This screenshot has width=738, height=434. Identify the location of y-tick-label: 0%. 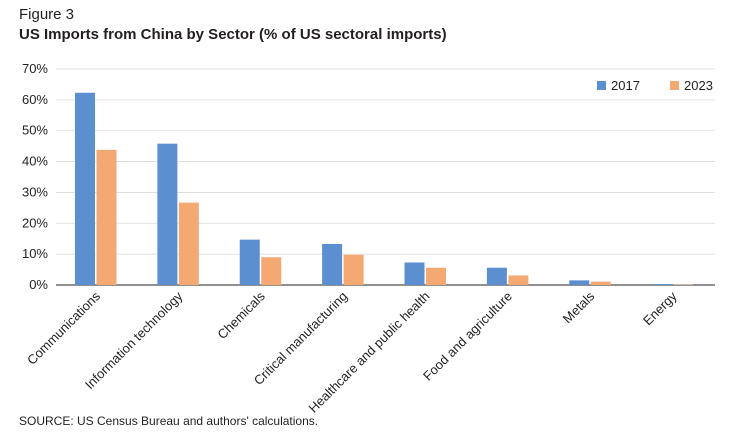
(38, 284).